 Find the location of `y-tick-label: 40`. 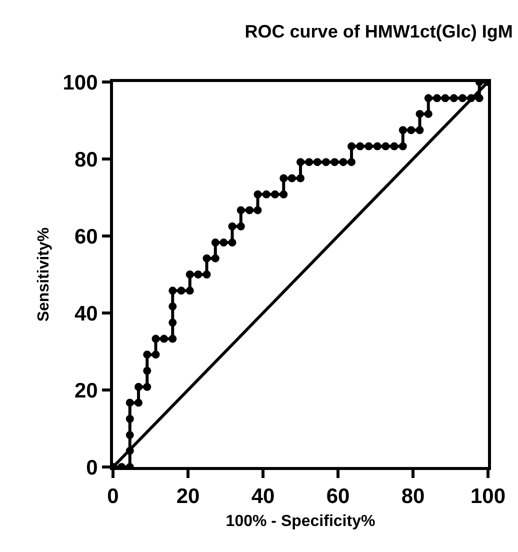

y-tick-label: 40 is located at coordinates (86, 314).